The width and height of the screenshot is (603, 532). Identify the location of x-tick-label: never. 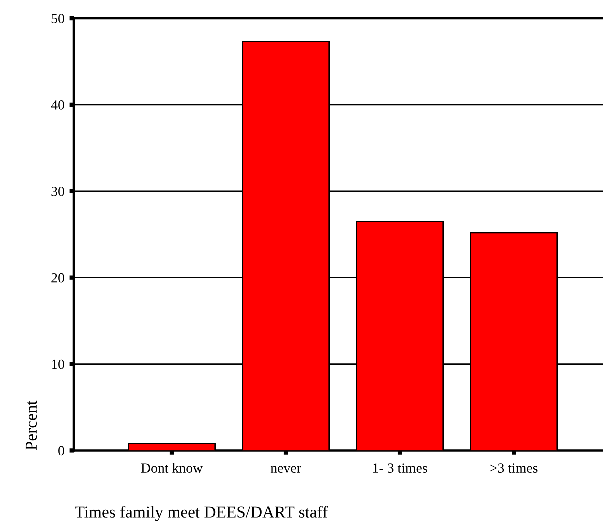
(286, 469).